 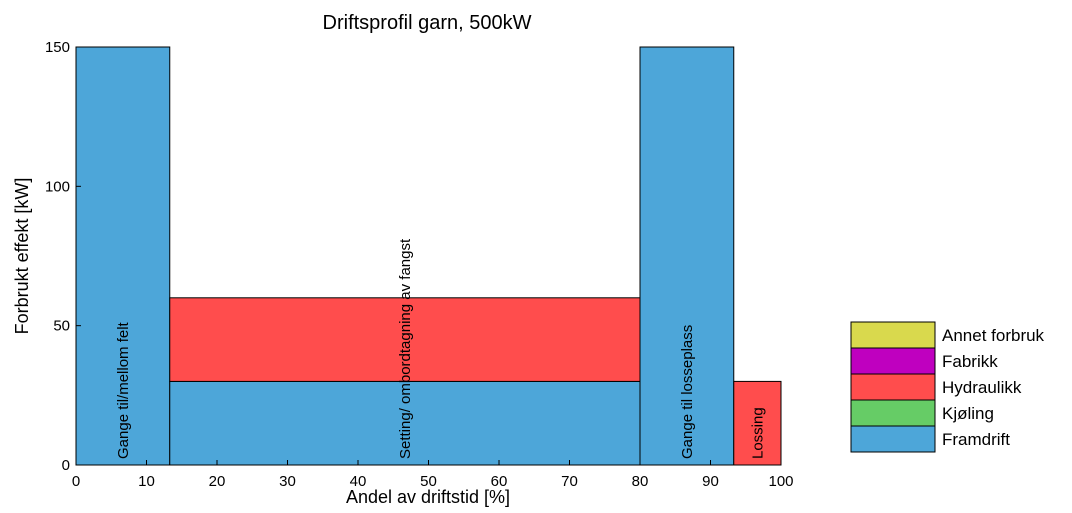 I want to click on x-tick-label: 20, so click(x=217, y=481).